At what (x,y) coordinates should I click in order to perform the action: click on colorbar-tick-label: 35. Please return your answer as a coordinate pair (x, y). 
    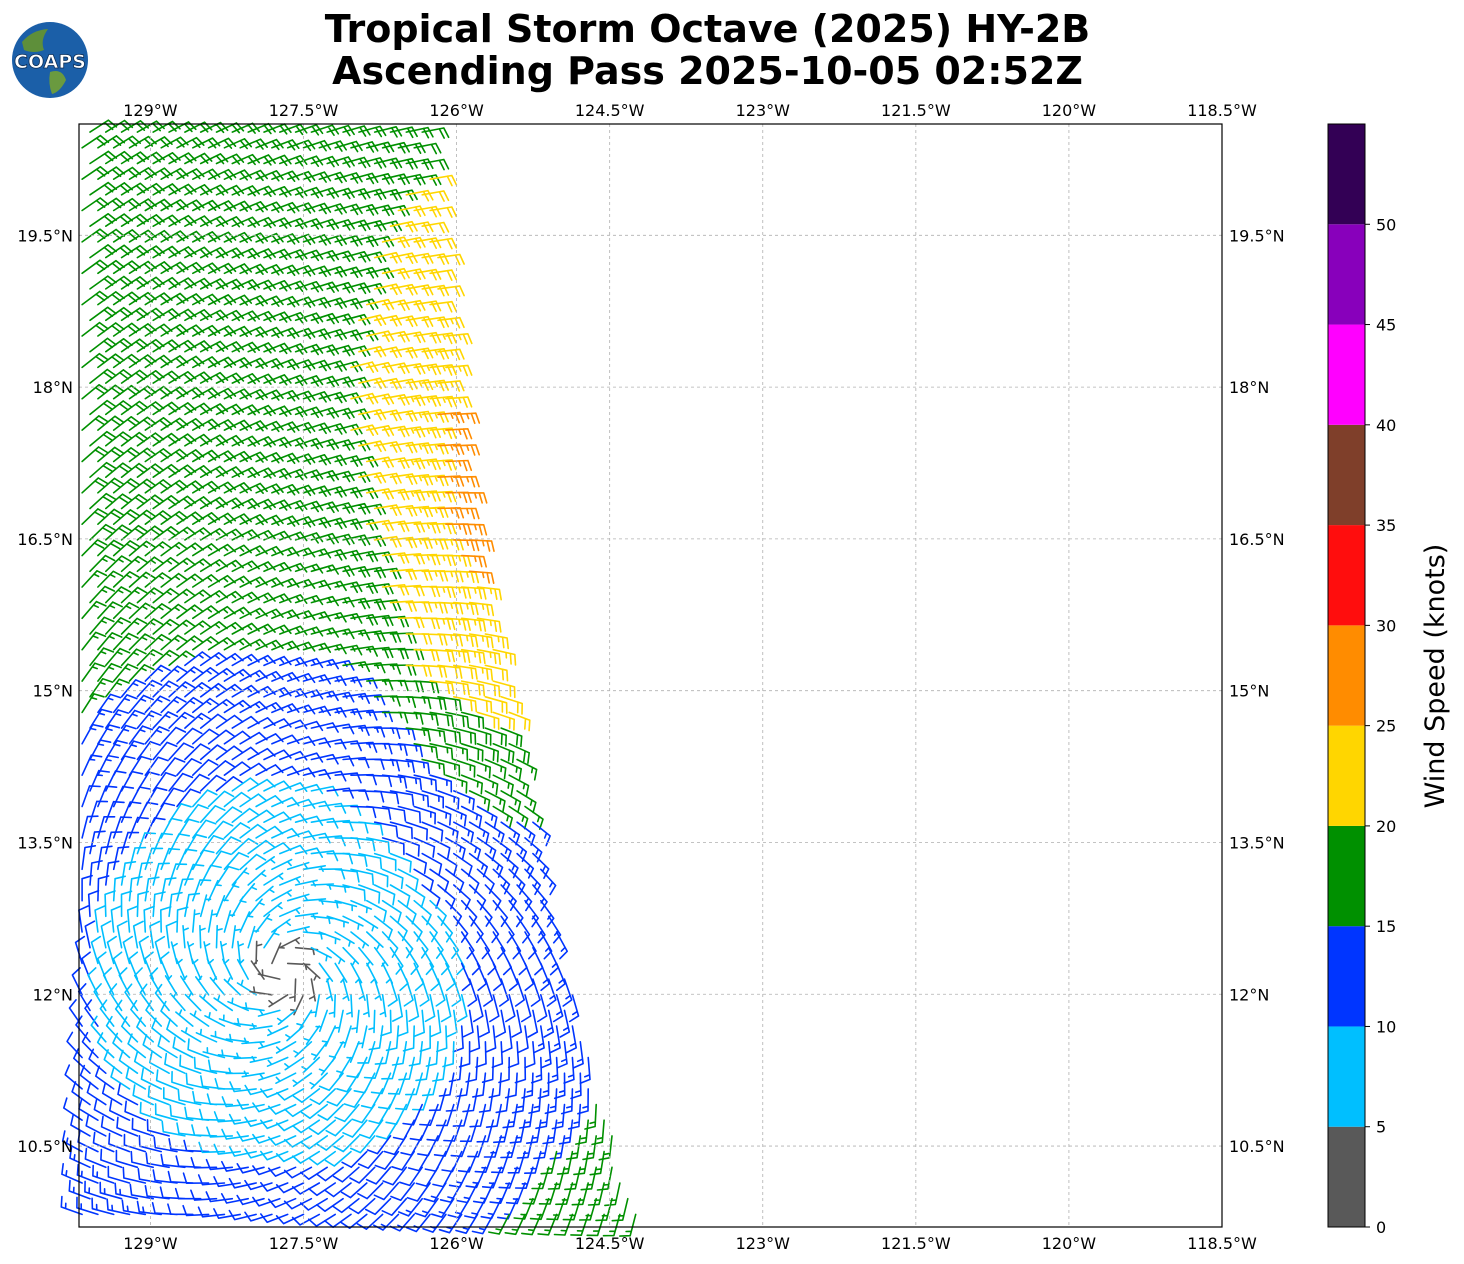
    Looking at the image, I should click on (1386, 525).